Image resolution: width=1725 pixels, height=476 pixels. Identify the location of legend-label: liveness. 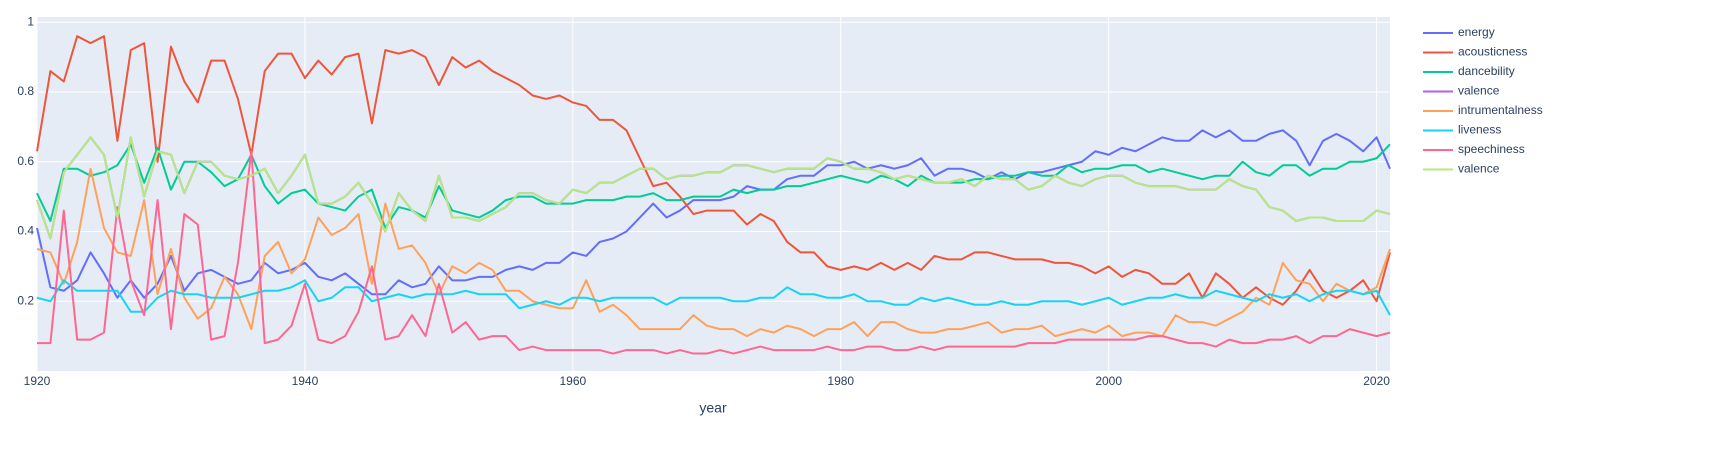
(1479, 130).